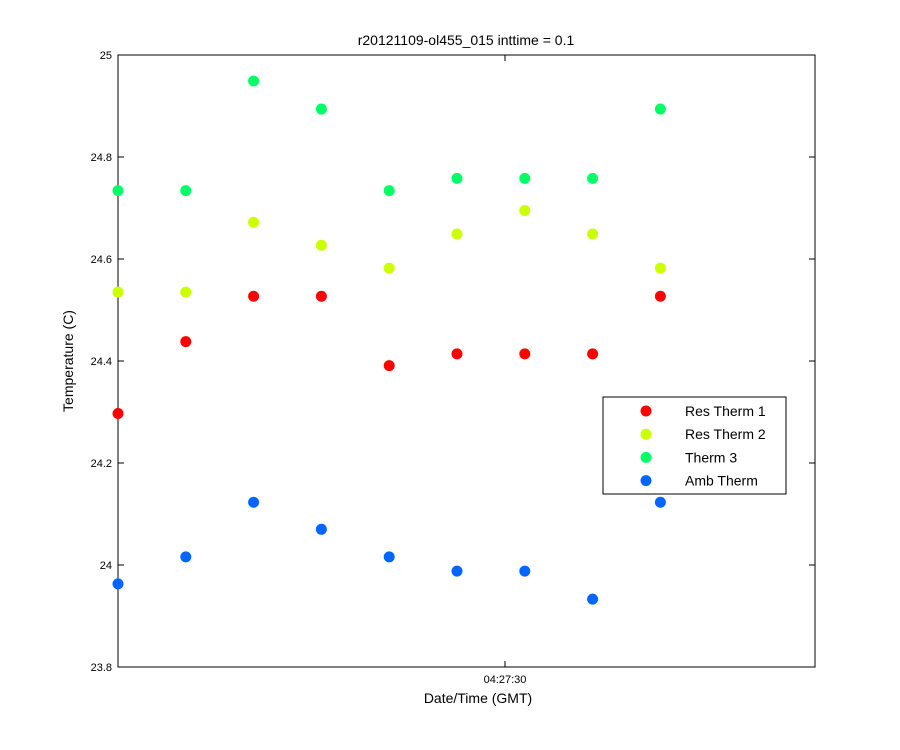 This screenshot has height=750, width=900. I want to click on y-tick-label: 24.2, so click(101, 464).